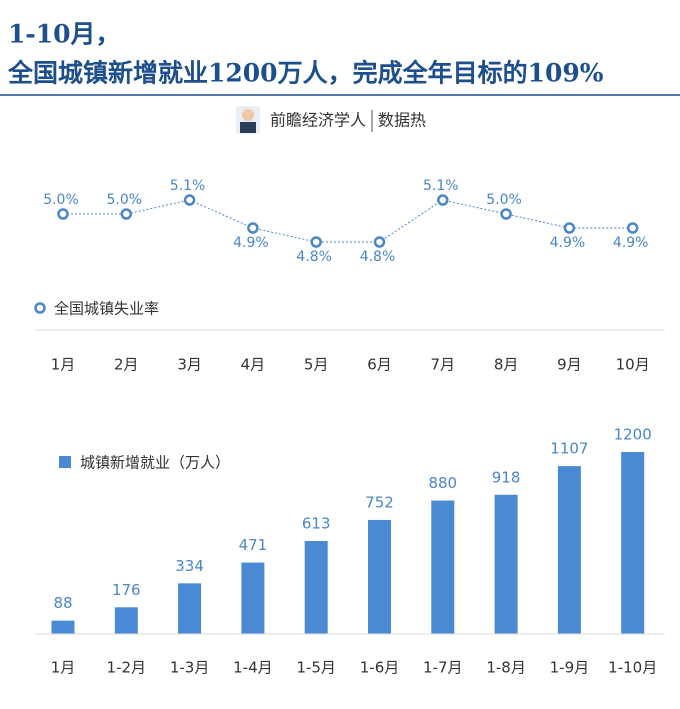 The width and height of the screenshot is (680, 709). What do you see at coordinates (305, 73) in the screenshot?
I see `title-line2: 全国城镇新增就业1200万人，完成全年目标的109%` at bounding box center [305, 73].